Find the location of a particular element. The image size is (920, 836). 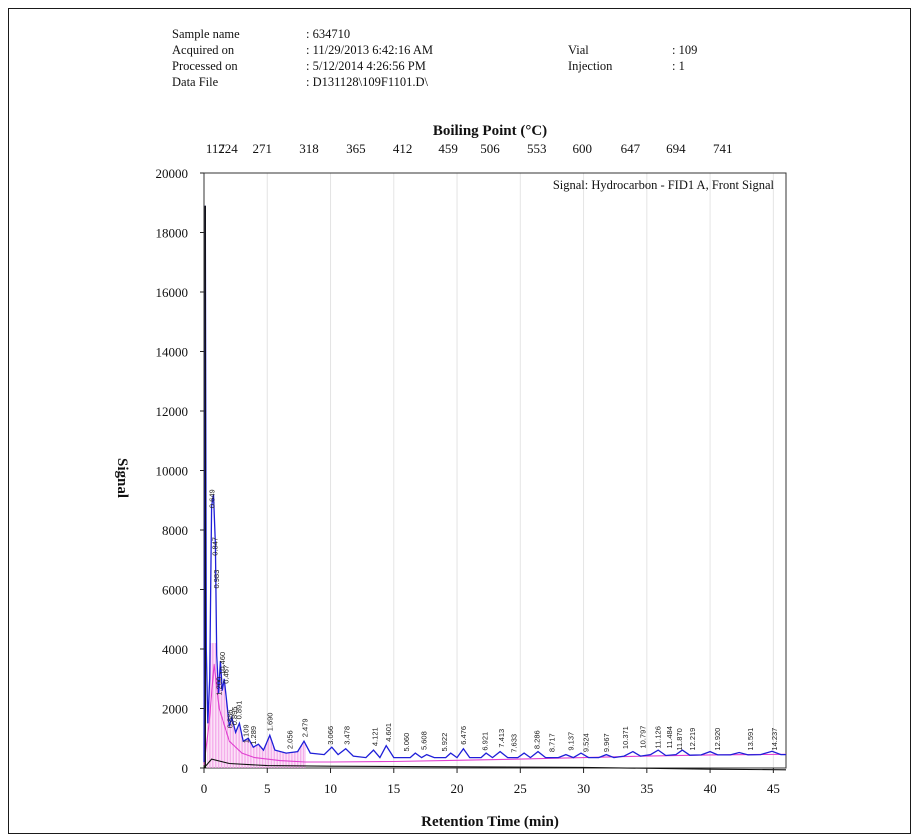

y-tick-label: 2000 is located at coordinates (175, 709).